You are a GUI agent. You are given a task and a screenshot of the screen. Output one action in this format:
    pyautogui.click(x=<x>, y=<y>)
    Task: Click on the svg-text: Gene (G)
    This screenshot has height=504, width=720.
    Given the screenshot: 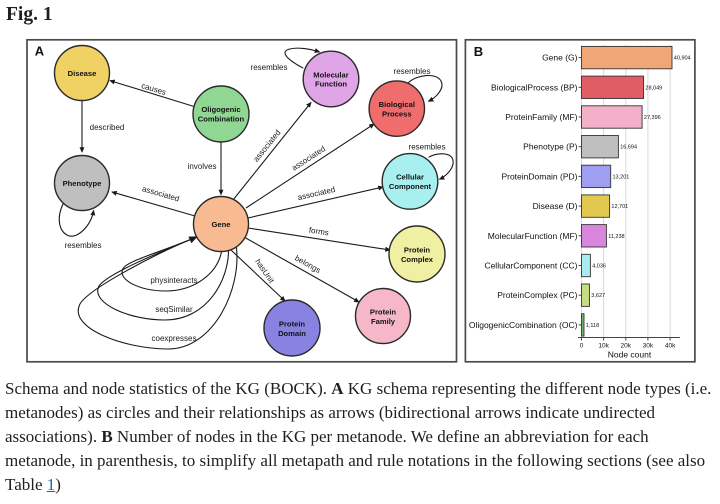 What is the action you would take?
    pyautogui.click(x=560, y=58)
    